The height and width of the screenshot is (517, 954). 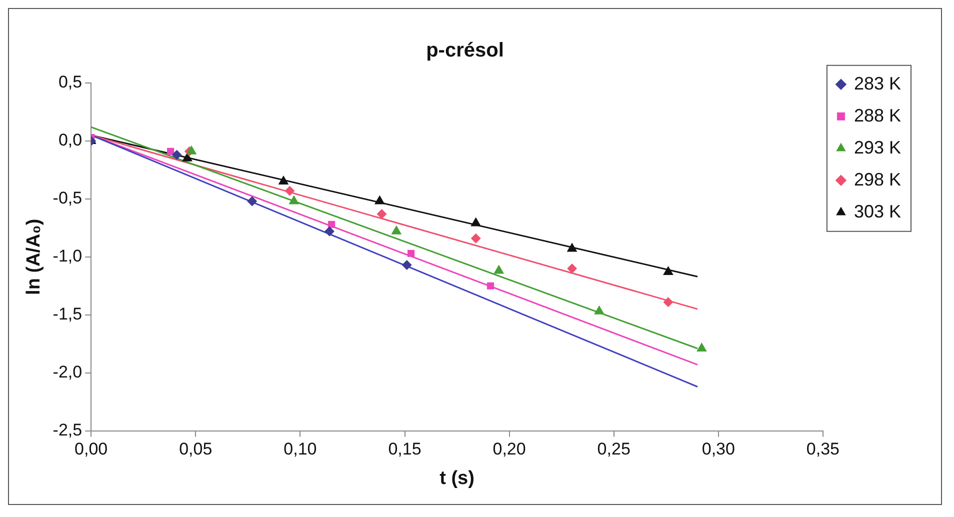 I want to click on y-tick-label: -2,0, so click(x=67, y=372).